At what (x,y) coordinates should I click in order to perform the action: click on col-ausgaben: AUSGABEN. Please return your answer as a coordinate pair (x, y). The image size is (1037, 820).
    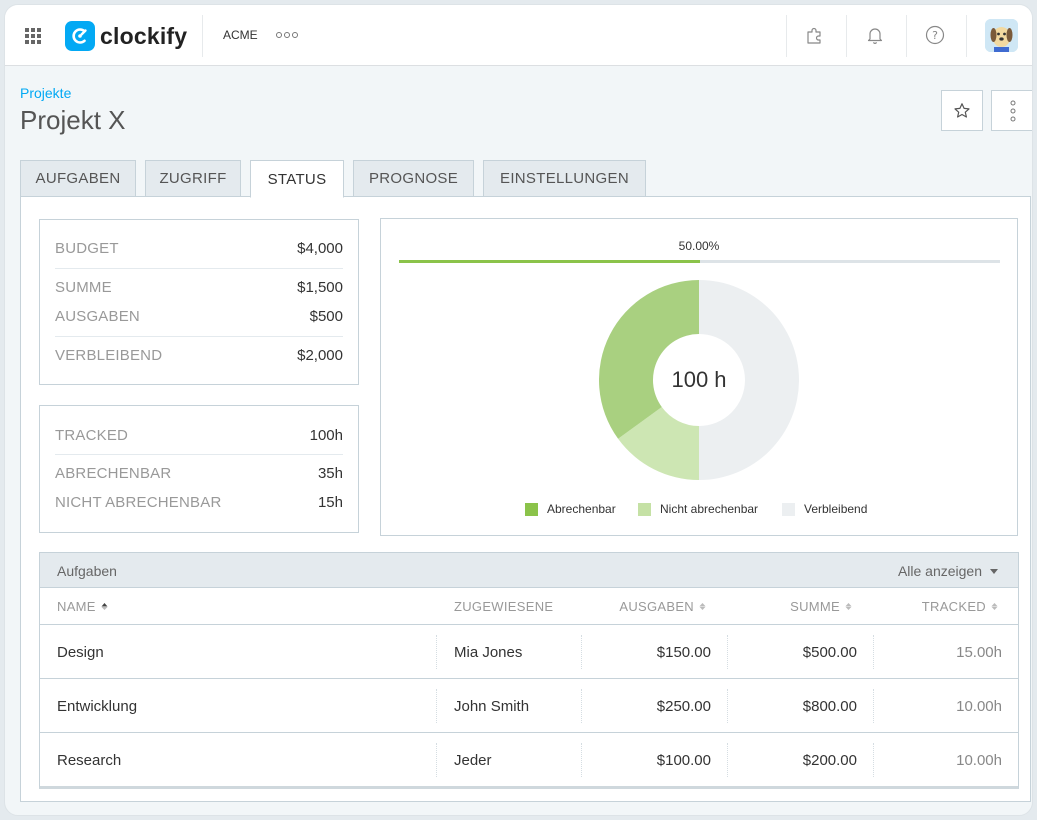
    Looking at the image, I should click on (662, 606).